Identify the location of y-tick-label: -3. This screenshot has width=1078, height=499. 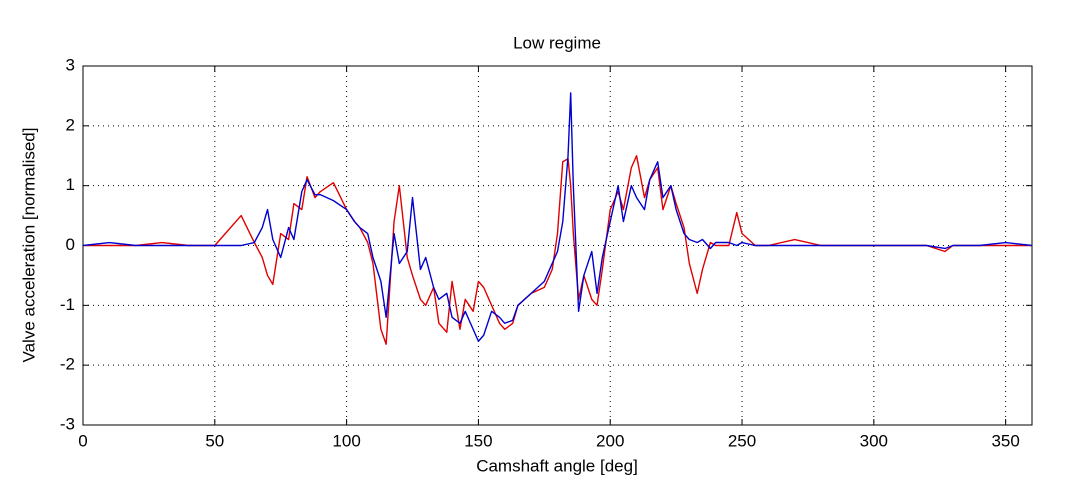
(67, 423).